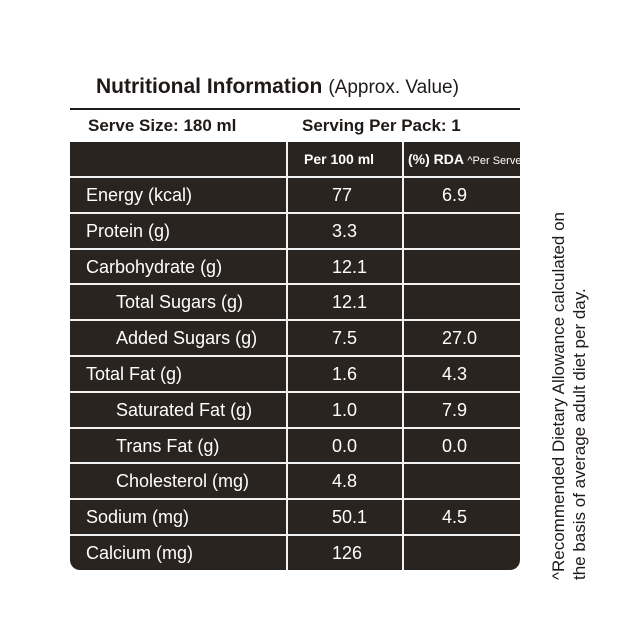  I want to click on table-row: Calcium (mg) 126, so click(295, 553).